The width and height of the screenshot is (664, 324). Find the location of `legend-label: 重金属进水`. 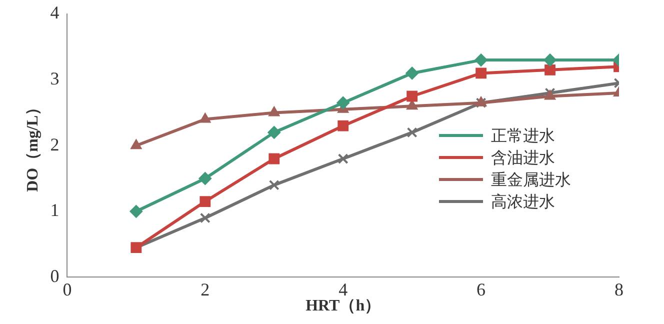

legend-label: 重金属进水 is located at coordinates (531, 179).